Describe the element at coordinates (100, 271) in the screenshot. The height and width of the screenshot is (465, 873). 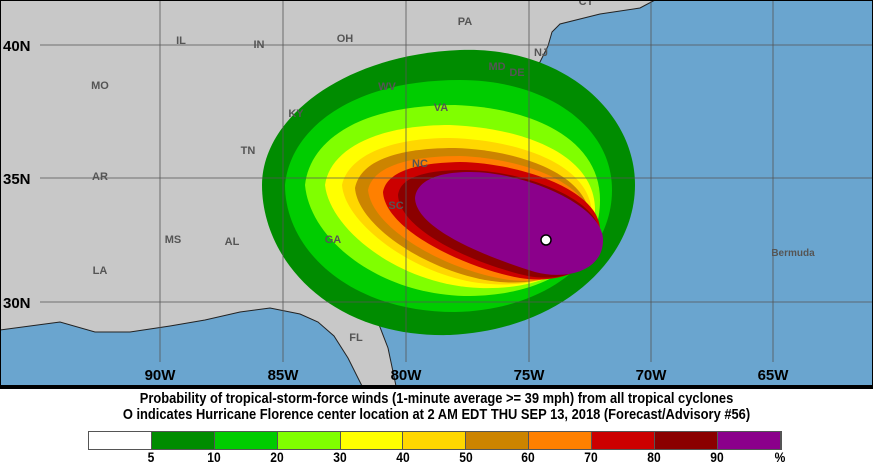
I see `region-label: LA` at that location.